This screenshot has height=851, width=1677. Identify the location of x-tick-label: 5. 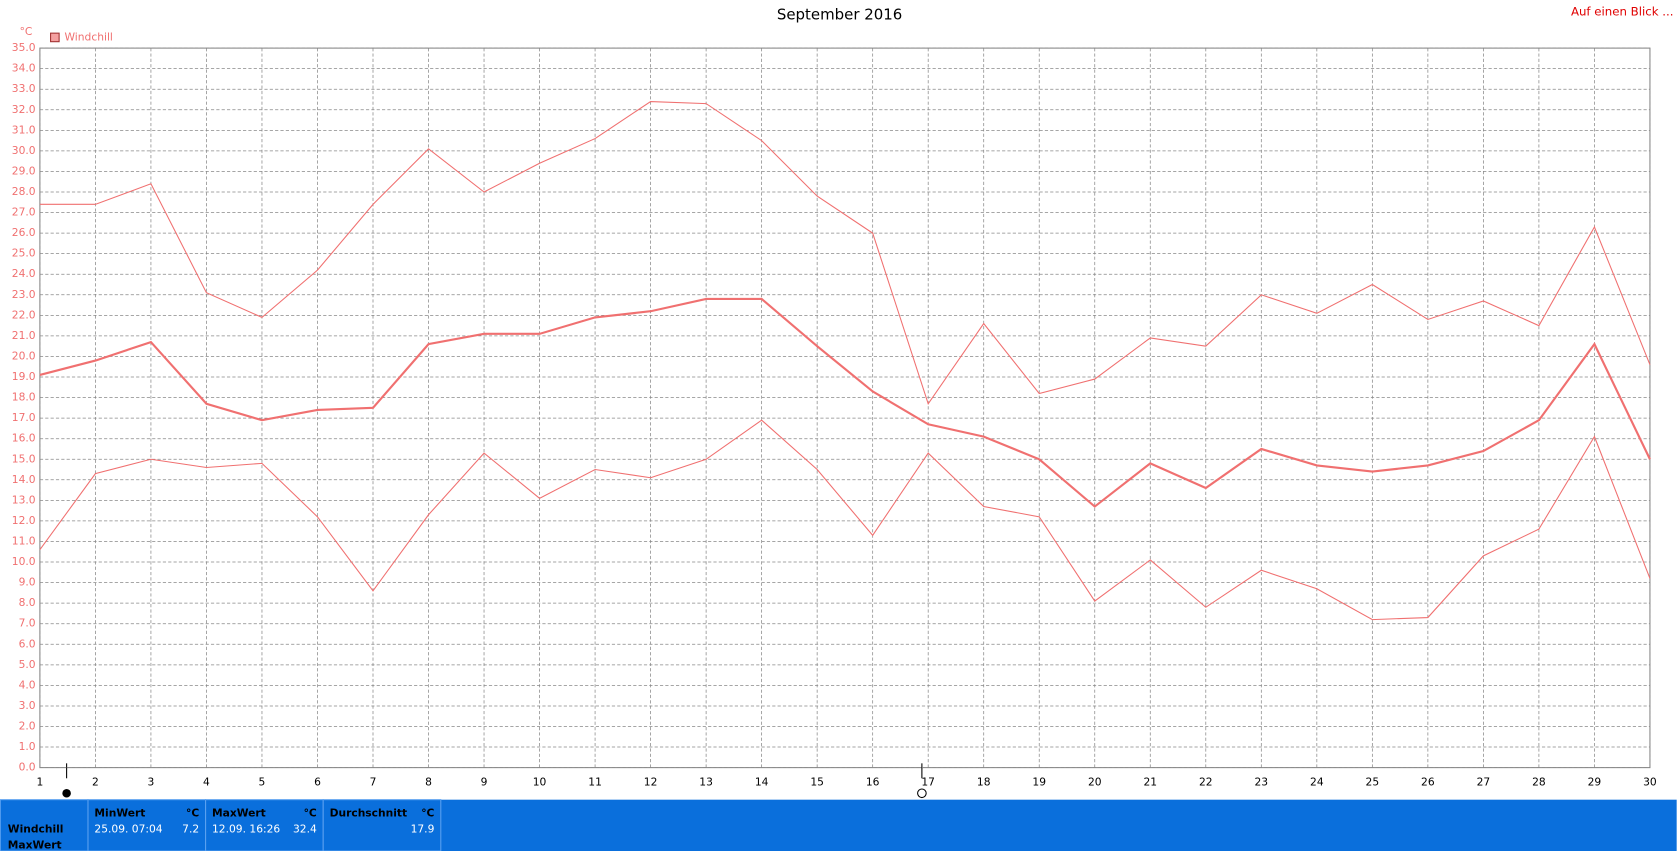
(262, 782).